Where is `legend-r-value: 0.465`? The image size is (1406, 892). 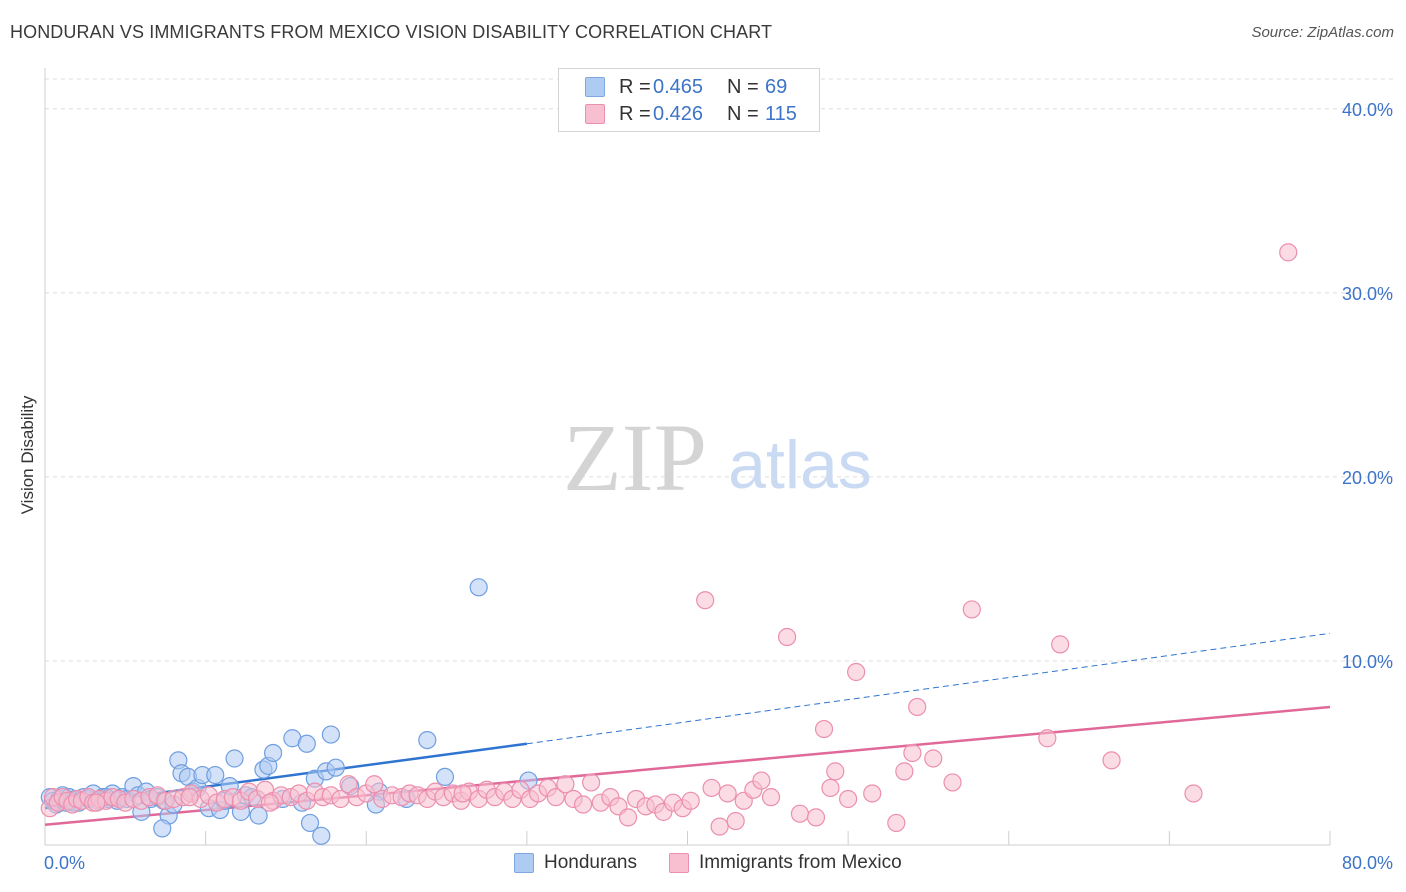
legend-r-value: 0.465 is located at coordinates (678, 86).